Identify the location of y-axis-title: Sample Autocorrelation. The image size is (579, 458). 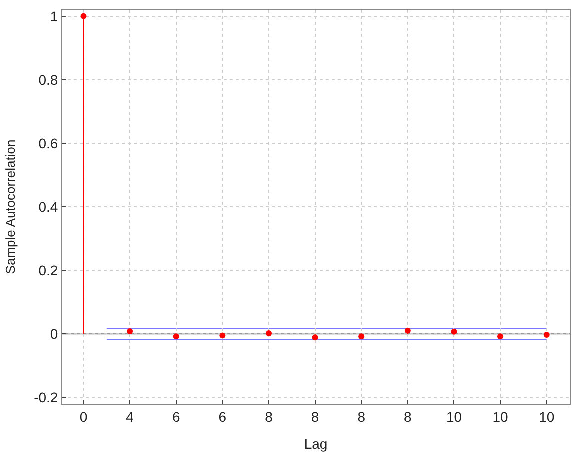
(10, 207).